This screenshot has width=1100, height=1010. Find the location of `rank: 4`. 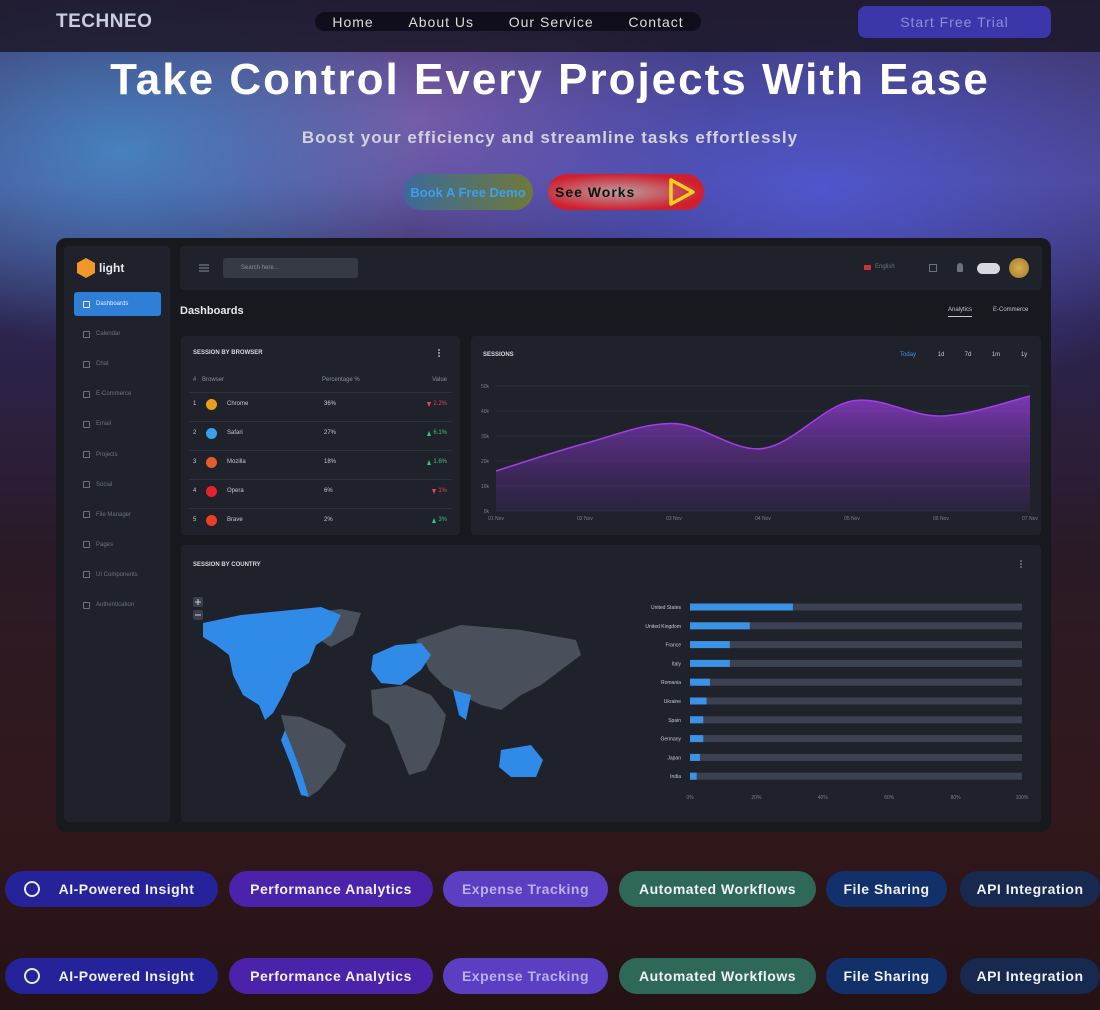

rank: 4 is located at coordinates (195, 491).